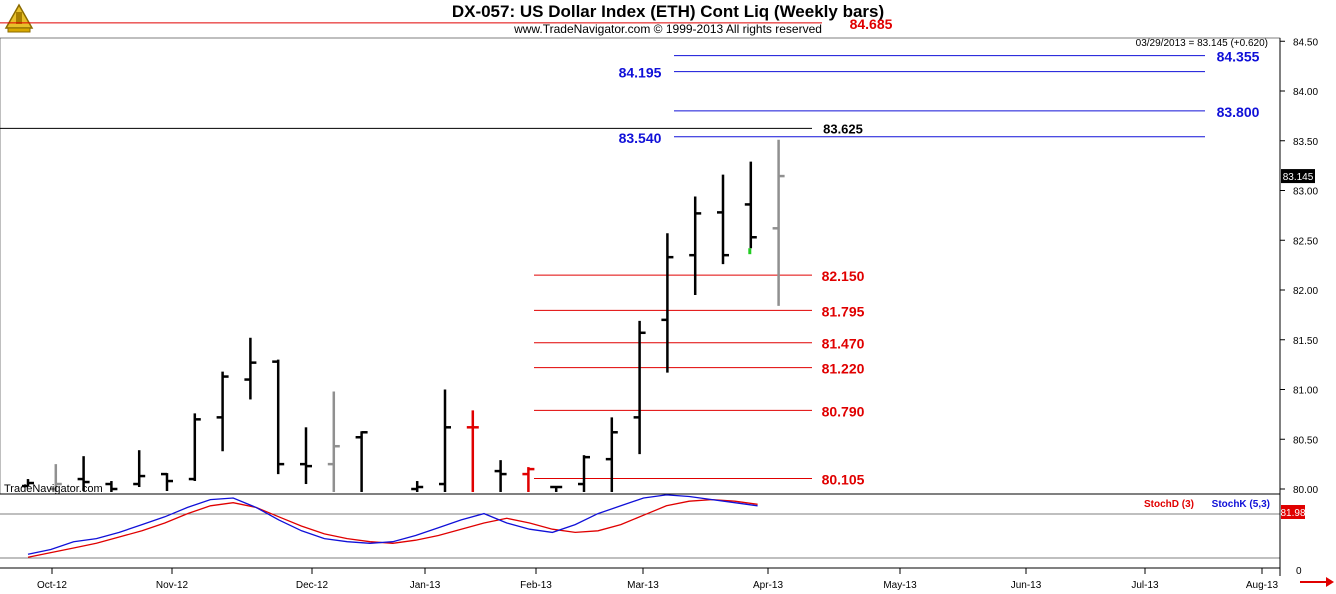  What do you see at coordinates (640, 73) in the screenshot?
I see `level-label-84.195: 84.195` at bounding box center [640, 73].